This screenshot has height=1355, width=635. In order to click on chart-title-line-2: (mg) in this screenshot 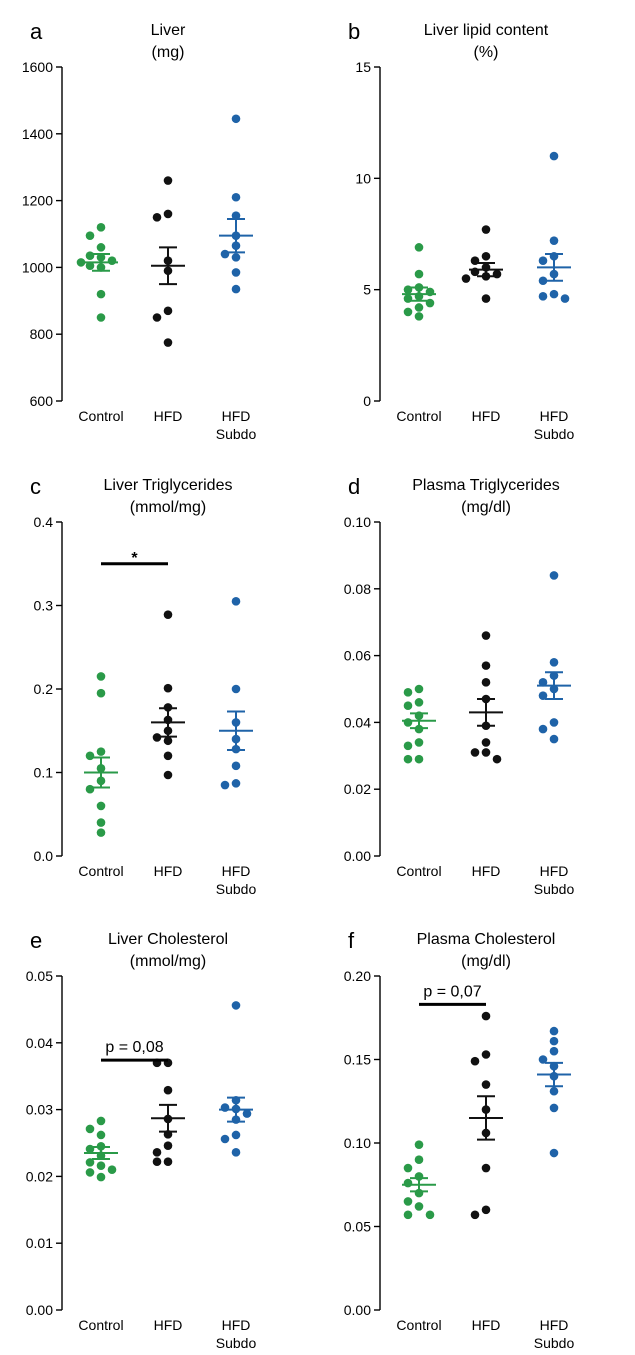, I will do `click(168, 52)`.